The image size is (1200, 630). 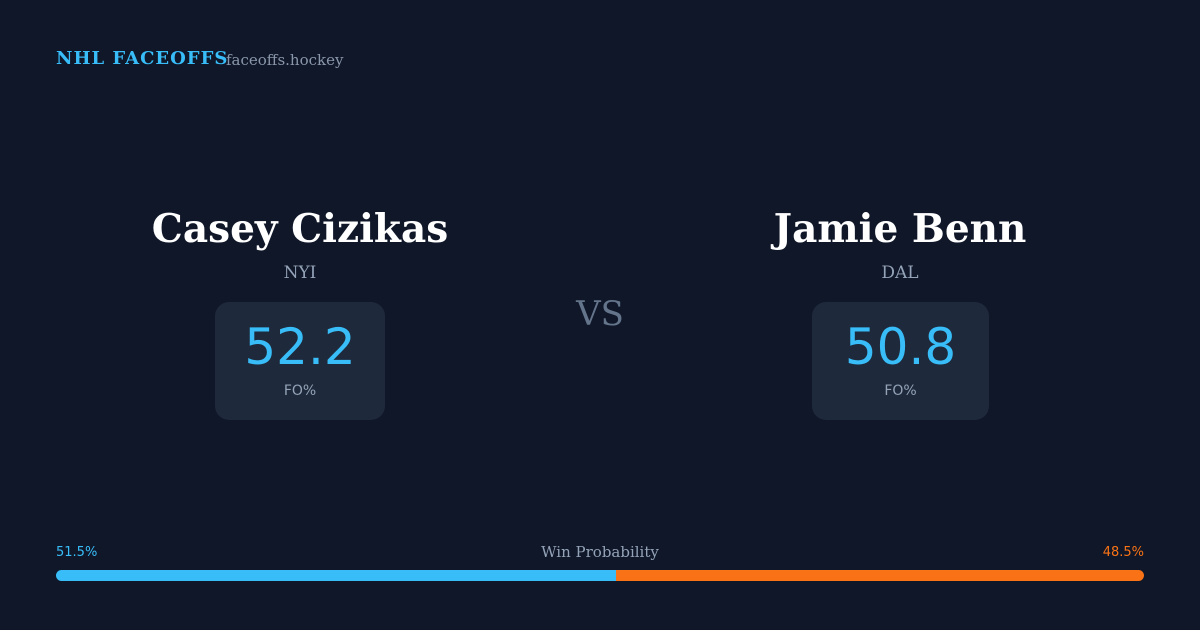 What do you see at coordinates (600, 314) in the screenshot?
I see `versus: VS` at bounding box center [600, 314].